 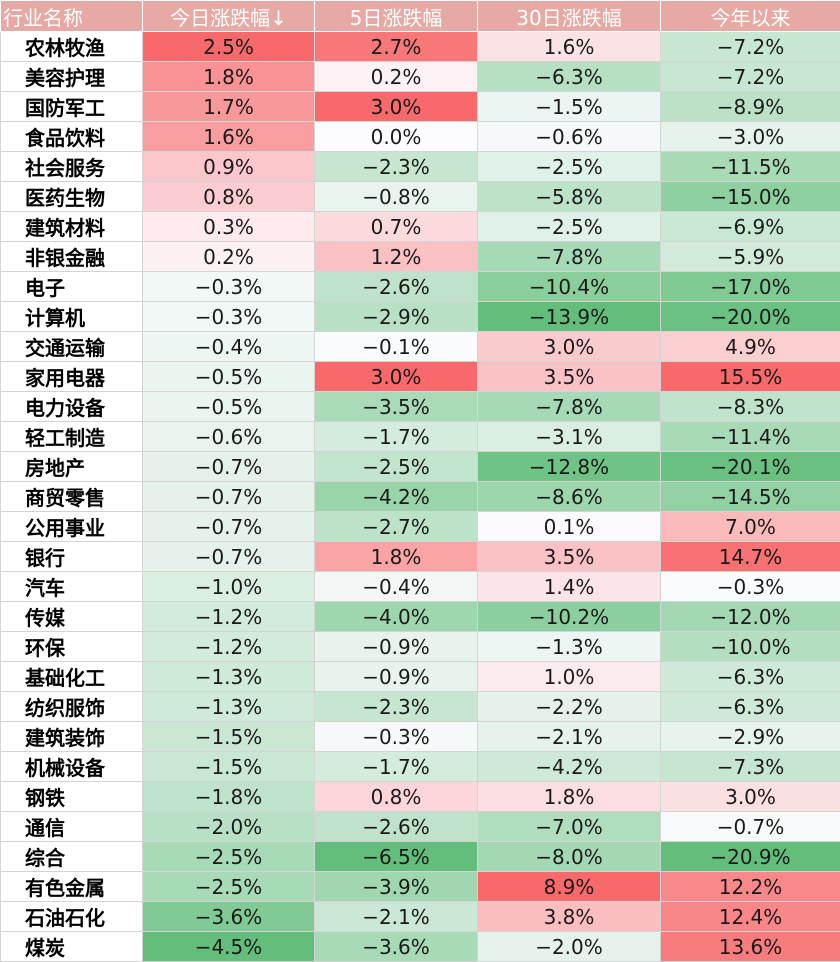 I want to click on ytd-change-cell: 13.6%, so click(x=750, y=947).